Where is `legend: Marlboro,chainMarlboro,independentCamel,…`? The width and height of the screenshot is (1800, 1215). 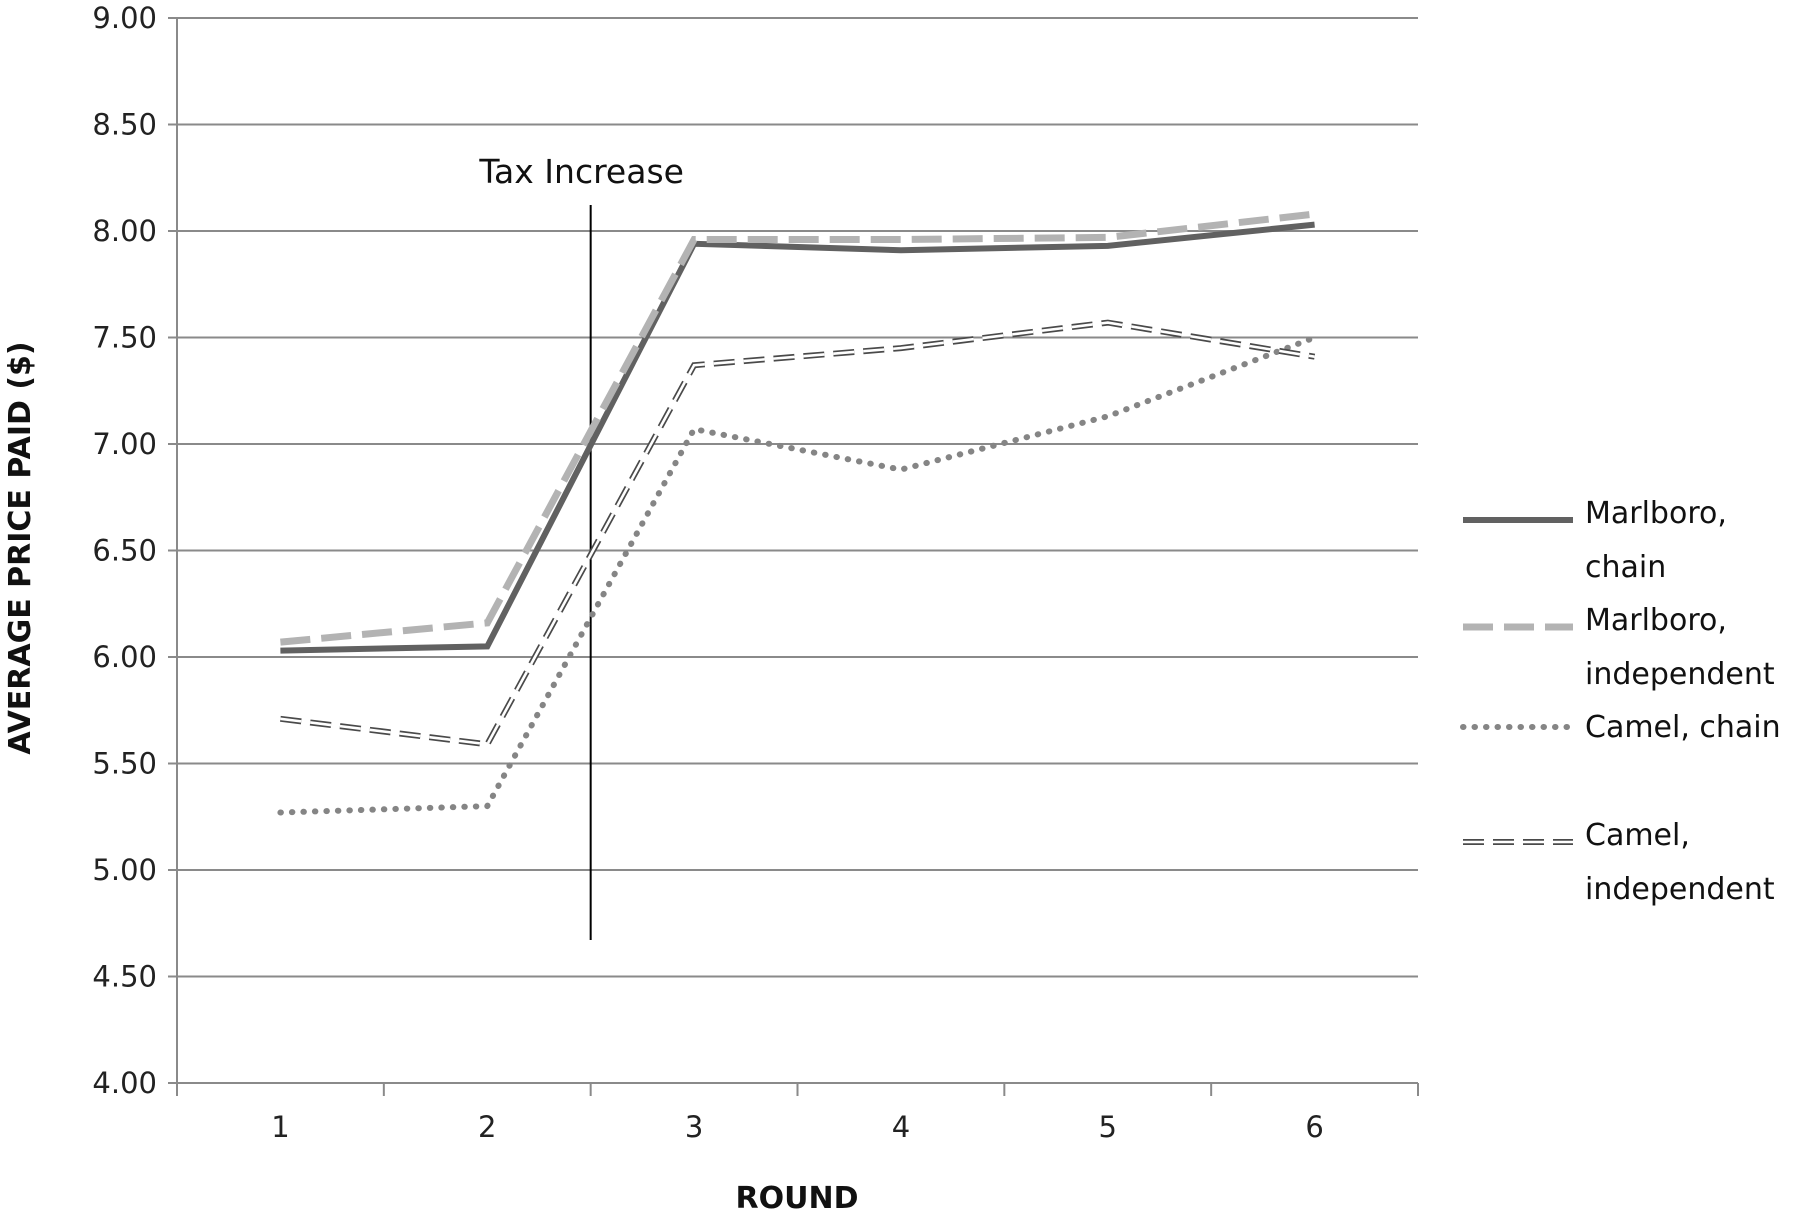
legend: Marlboro,chainMarlboro,independentCamel,… is located at coordinates (1620, 701).